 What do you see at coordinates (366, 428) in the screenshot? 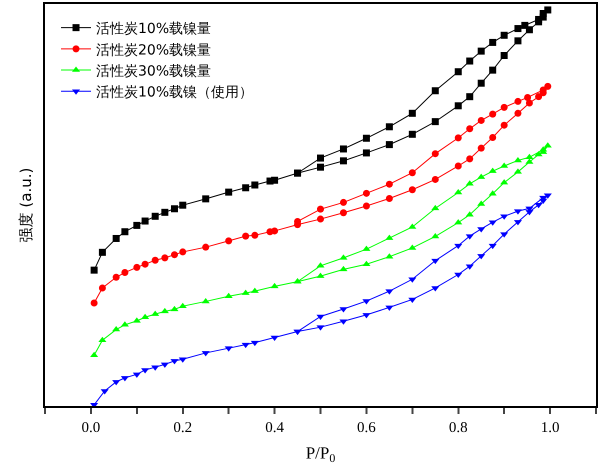
I see `x-tick-label: 0.6` at bounding box center [366, 428].